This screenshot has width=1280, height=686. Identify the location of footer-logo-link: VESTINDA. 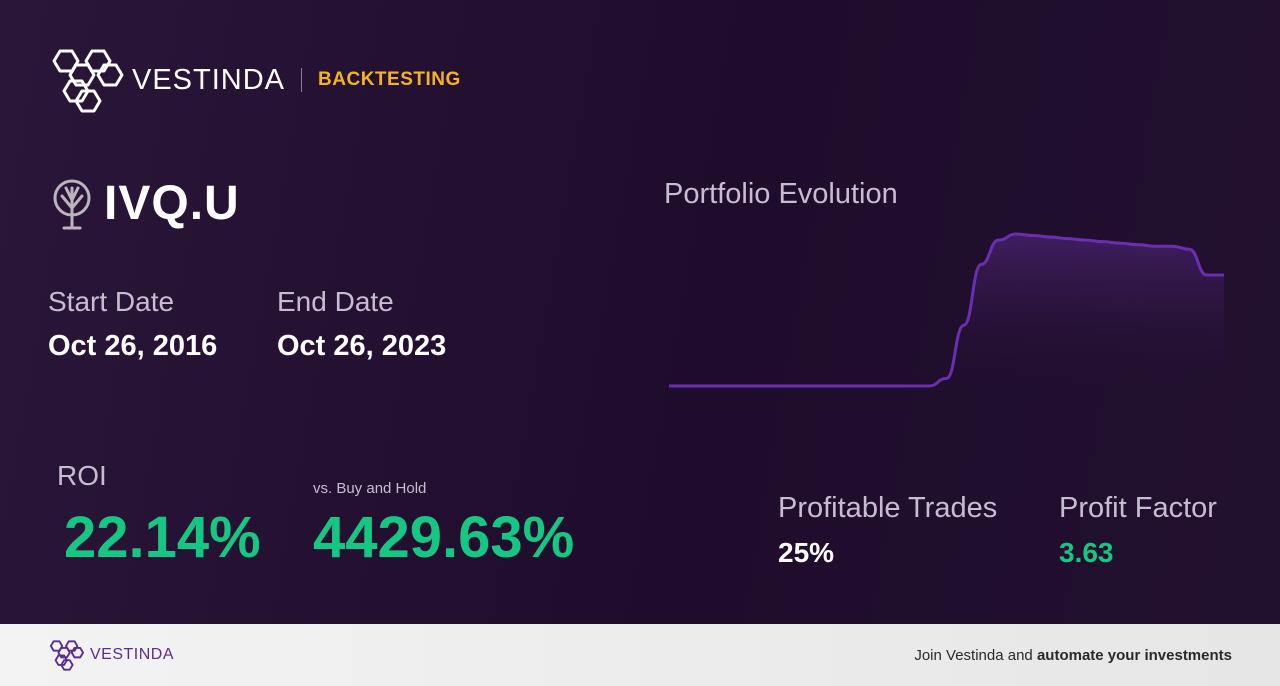
(111, 655).